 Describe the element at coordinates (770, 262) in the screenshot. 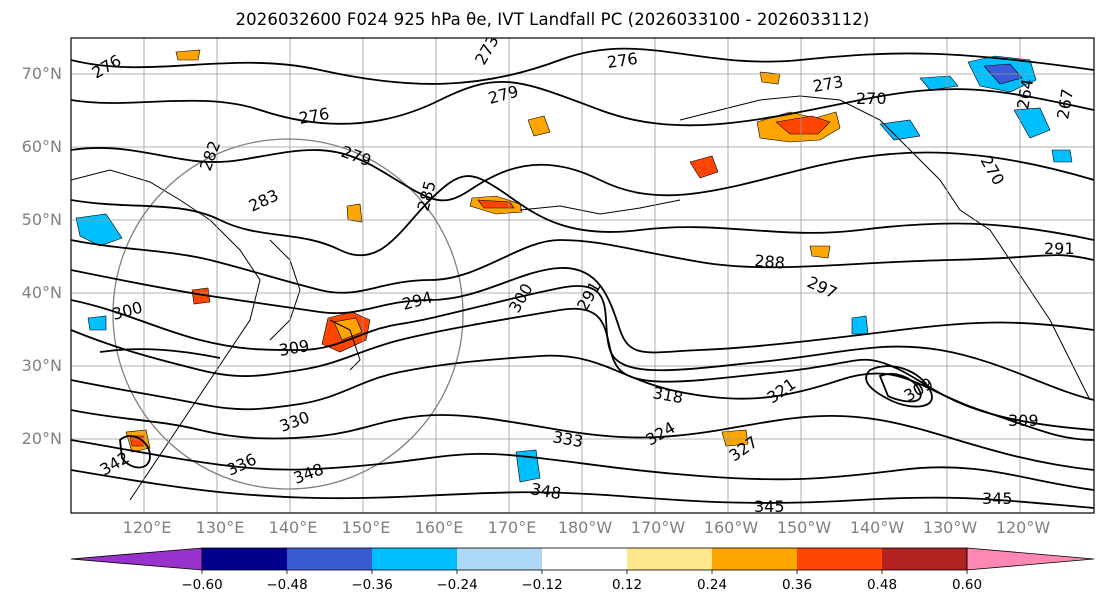

I see `contour-label: 288` at that location.